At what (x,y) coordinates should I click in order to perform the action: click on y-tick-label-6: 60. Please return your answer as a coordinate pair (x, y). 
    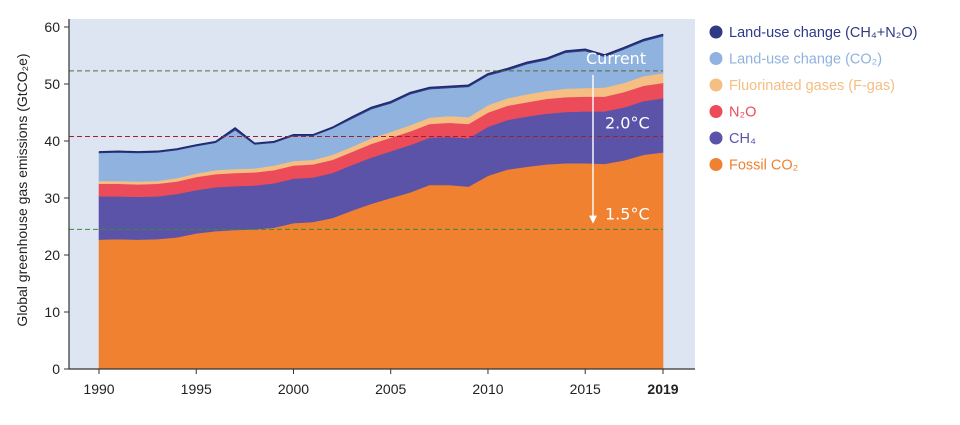
    Looking at the image, I should click on (52, 27).